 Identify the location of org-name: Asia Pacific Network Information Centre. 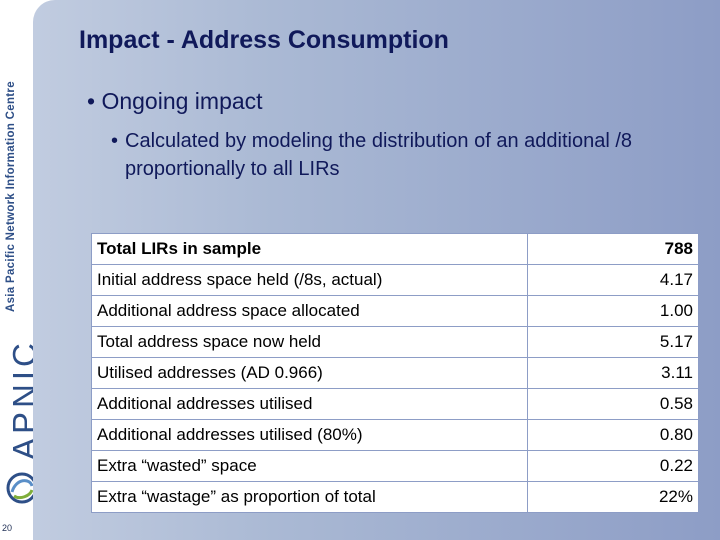
(11, 196).